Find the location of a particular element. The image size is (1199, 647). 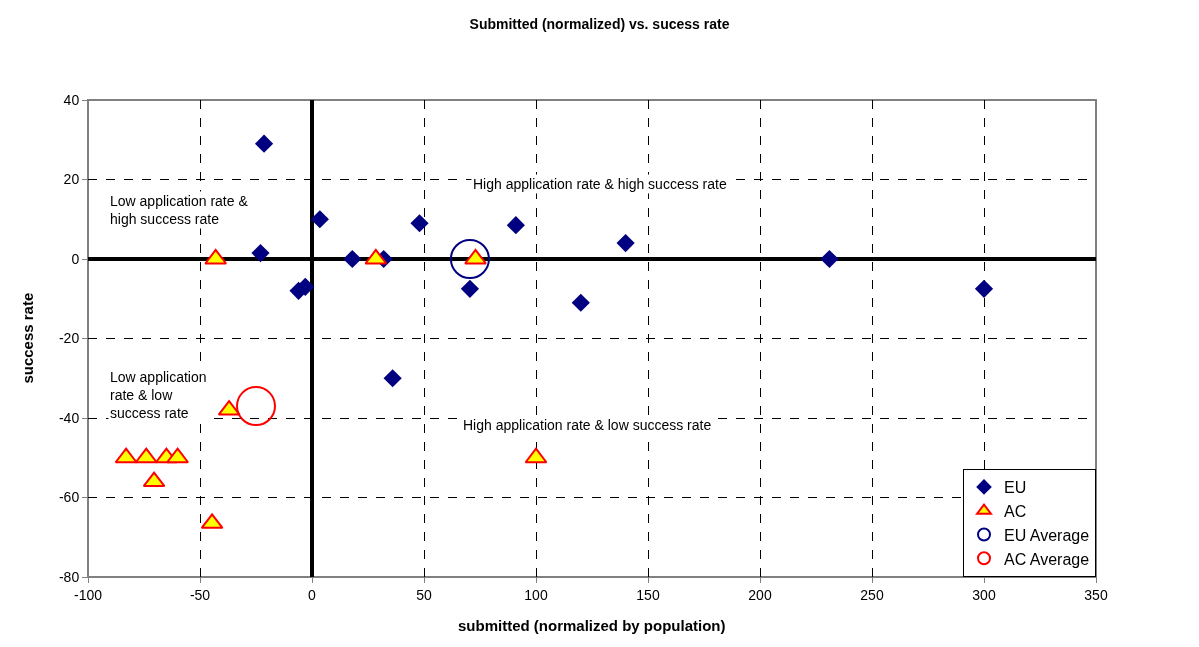

x-axis-title: submitted (normalized by population) is located at coordinates (592, 625).